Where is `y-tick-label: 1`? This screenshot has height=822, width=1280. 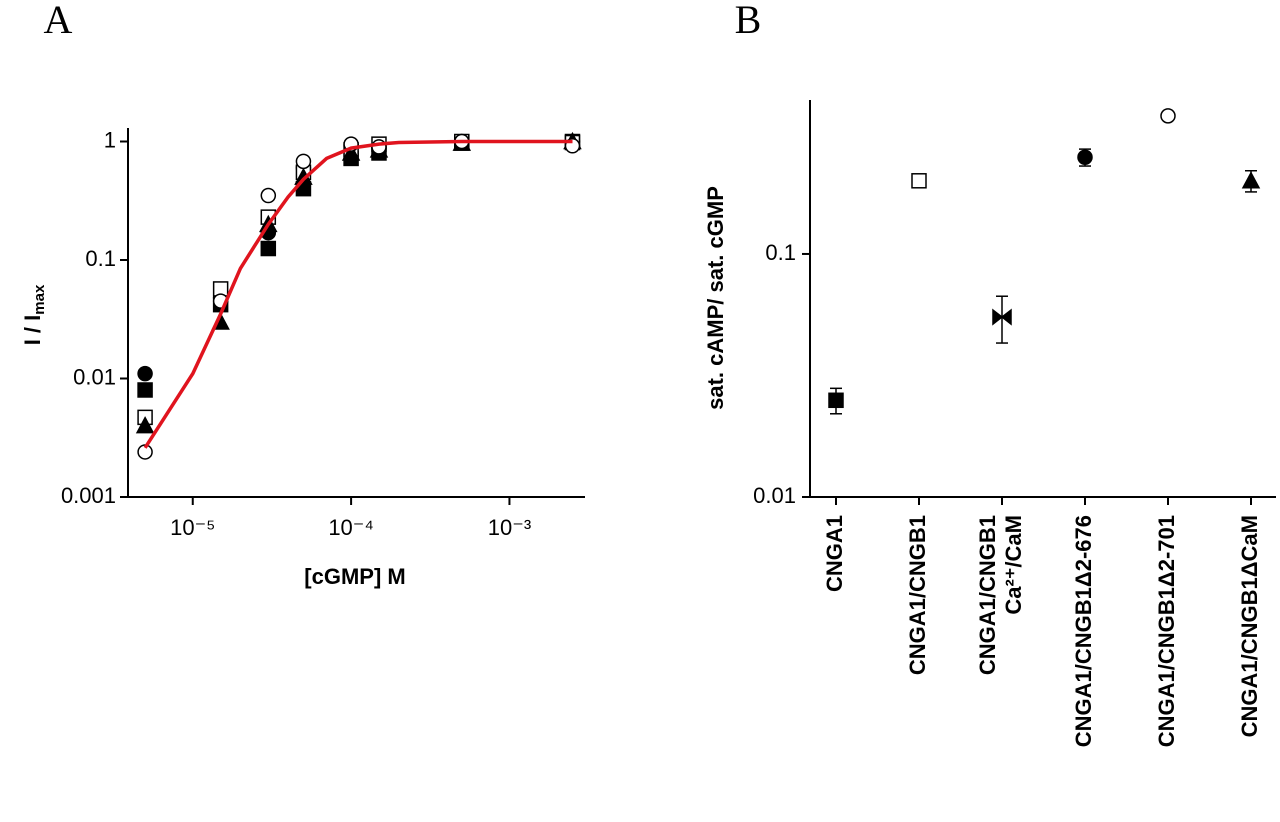
y-tick-label: 1 is located at coordinates (110, 139).